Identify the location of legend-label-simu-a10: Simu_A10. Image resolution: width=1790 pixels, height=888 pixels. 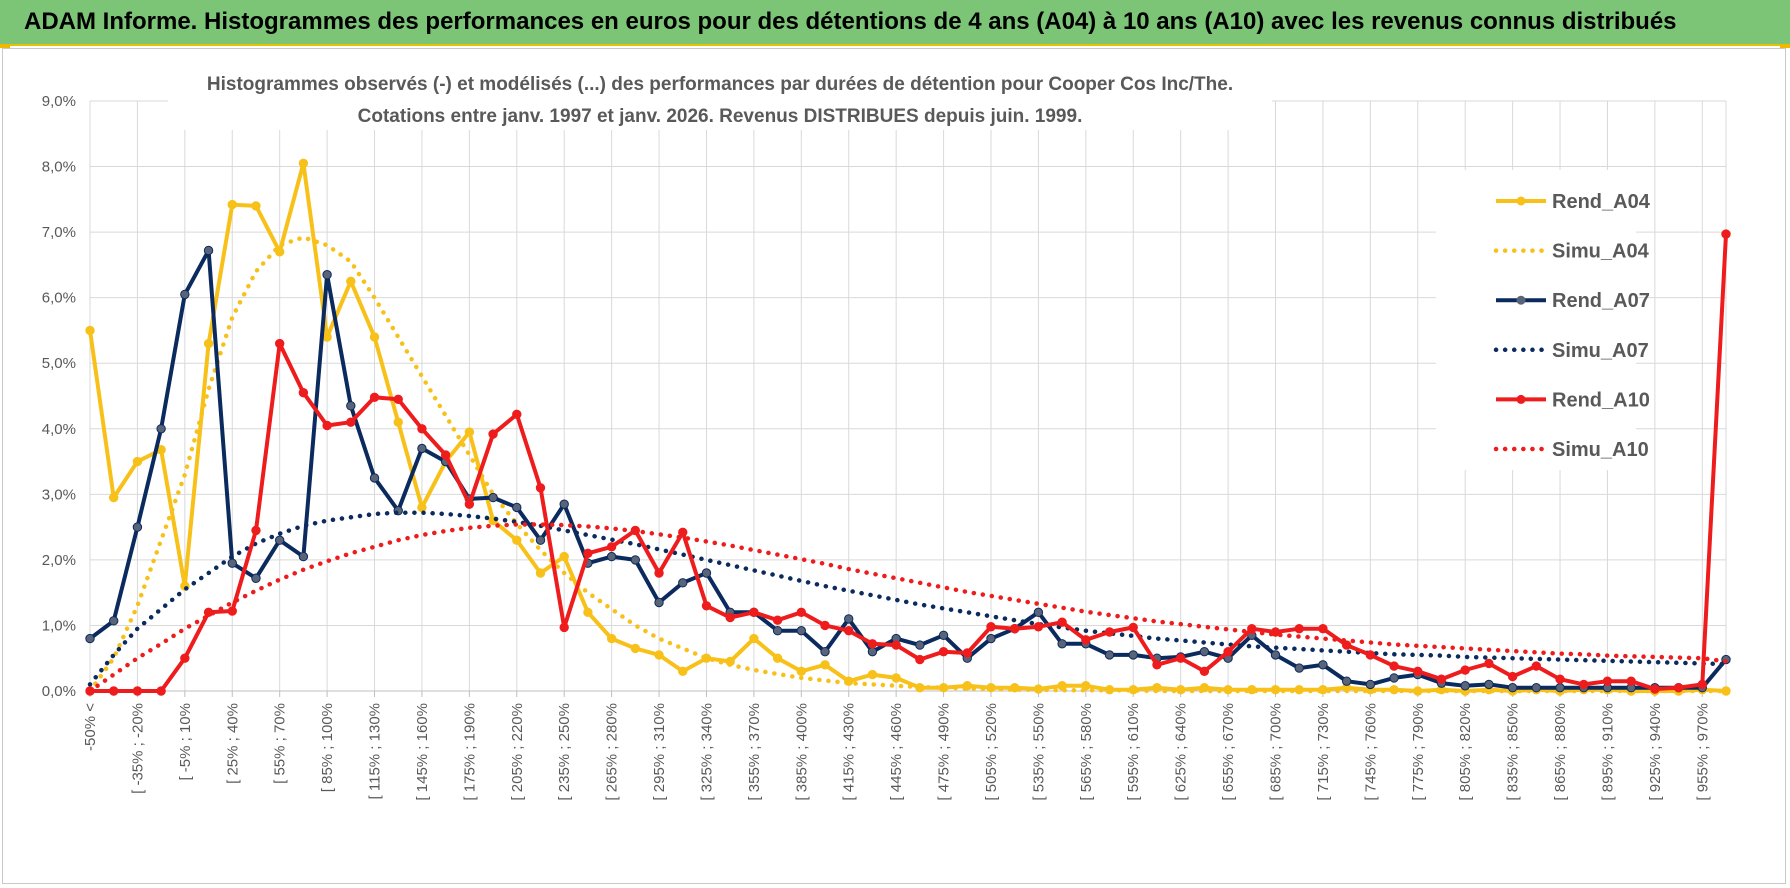
(1600, 450).